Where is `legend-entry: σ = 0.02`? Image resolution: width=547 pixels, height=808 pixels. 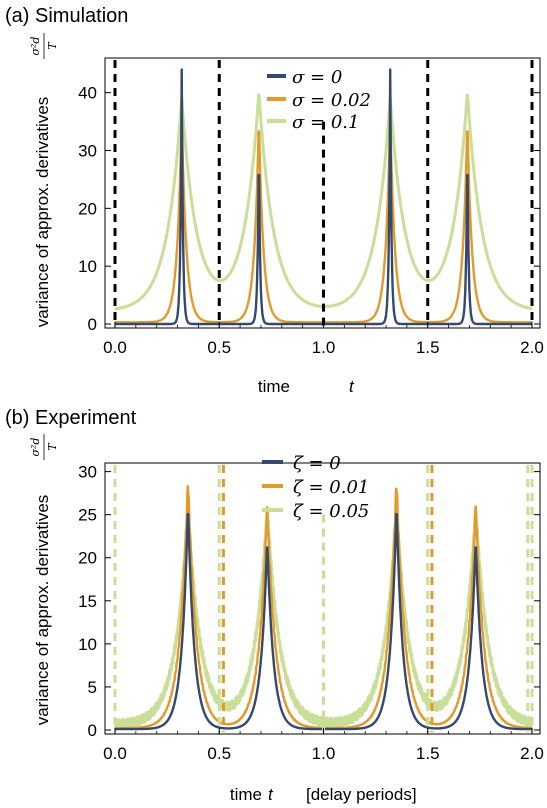
legend-entry: σ = 0.02 is located at coordinates (331, 100).